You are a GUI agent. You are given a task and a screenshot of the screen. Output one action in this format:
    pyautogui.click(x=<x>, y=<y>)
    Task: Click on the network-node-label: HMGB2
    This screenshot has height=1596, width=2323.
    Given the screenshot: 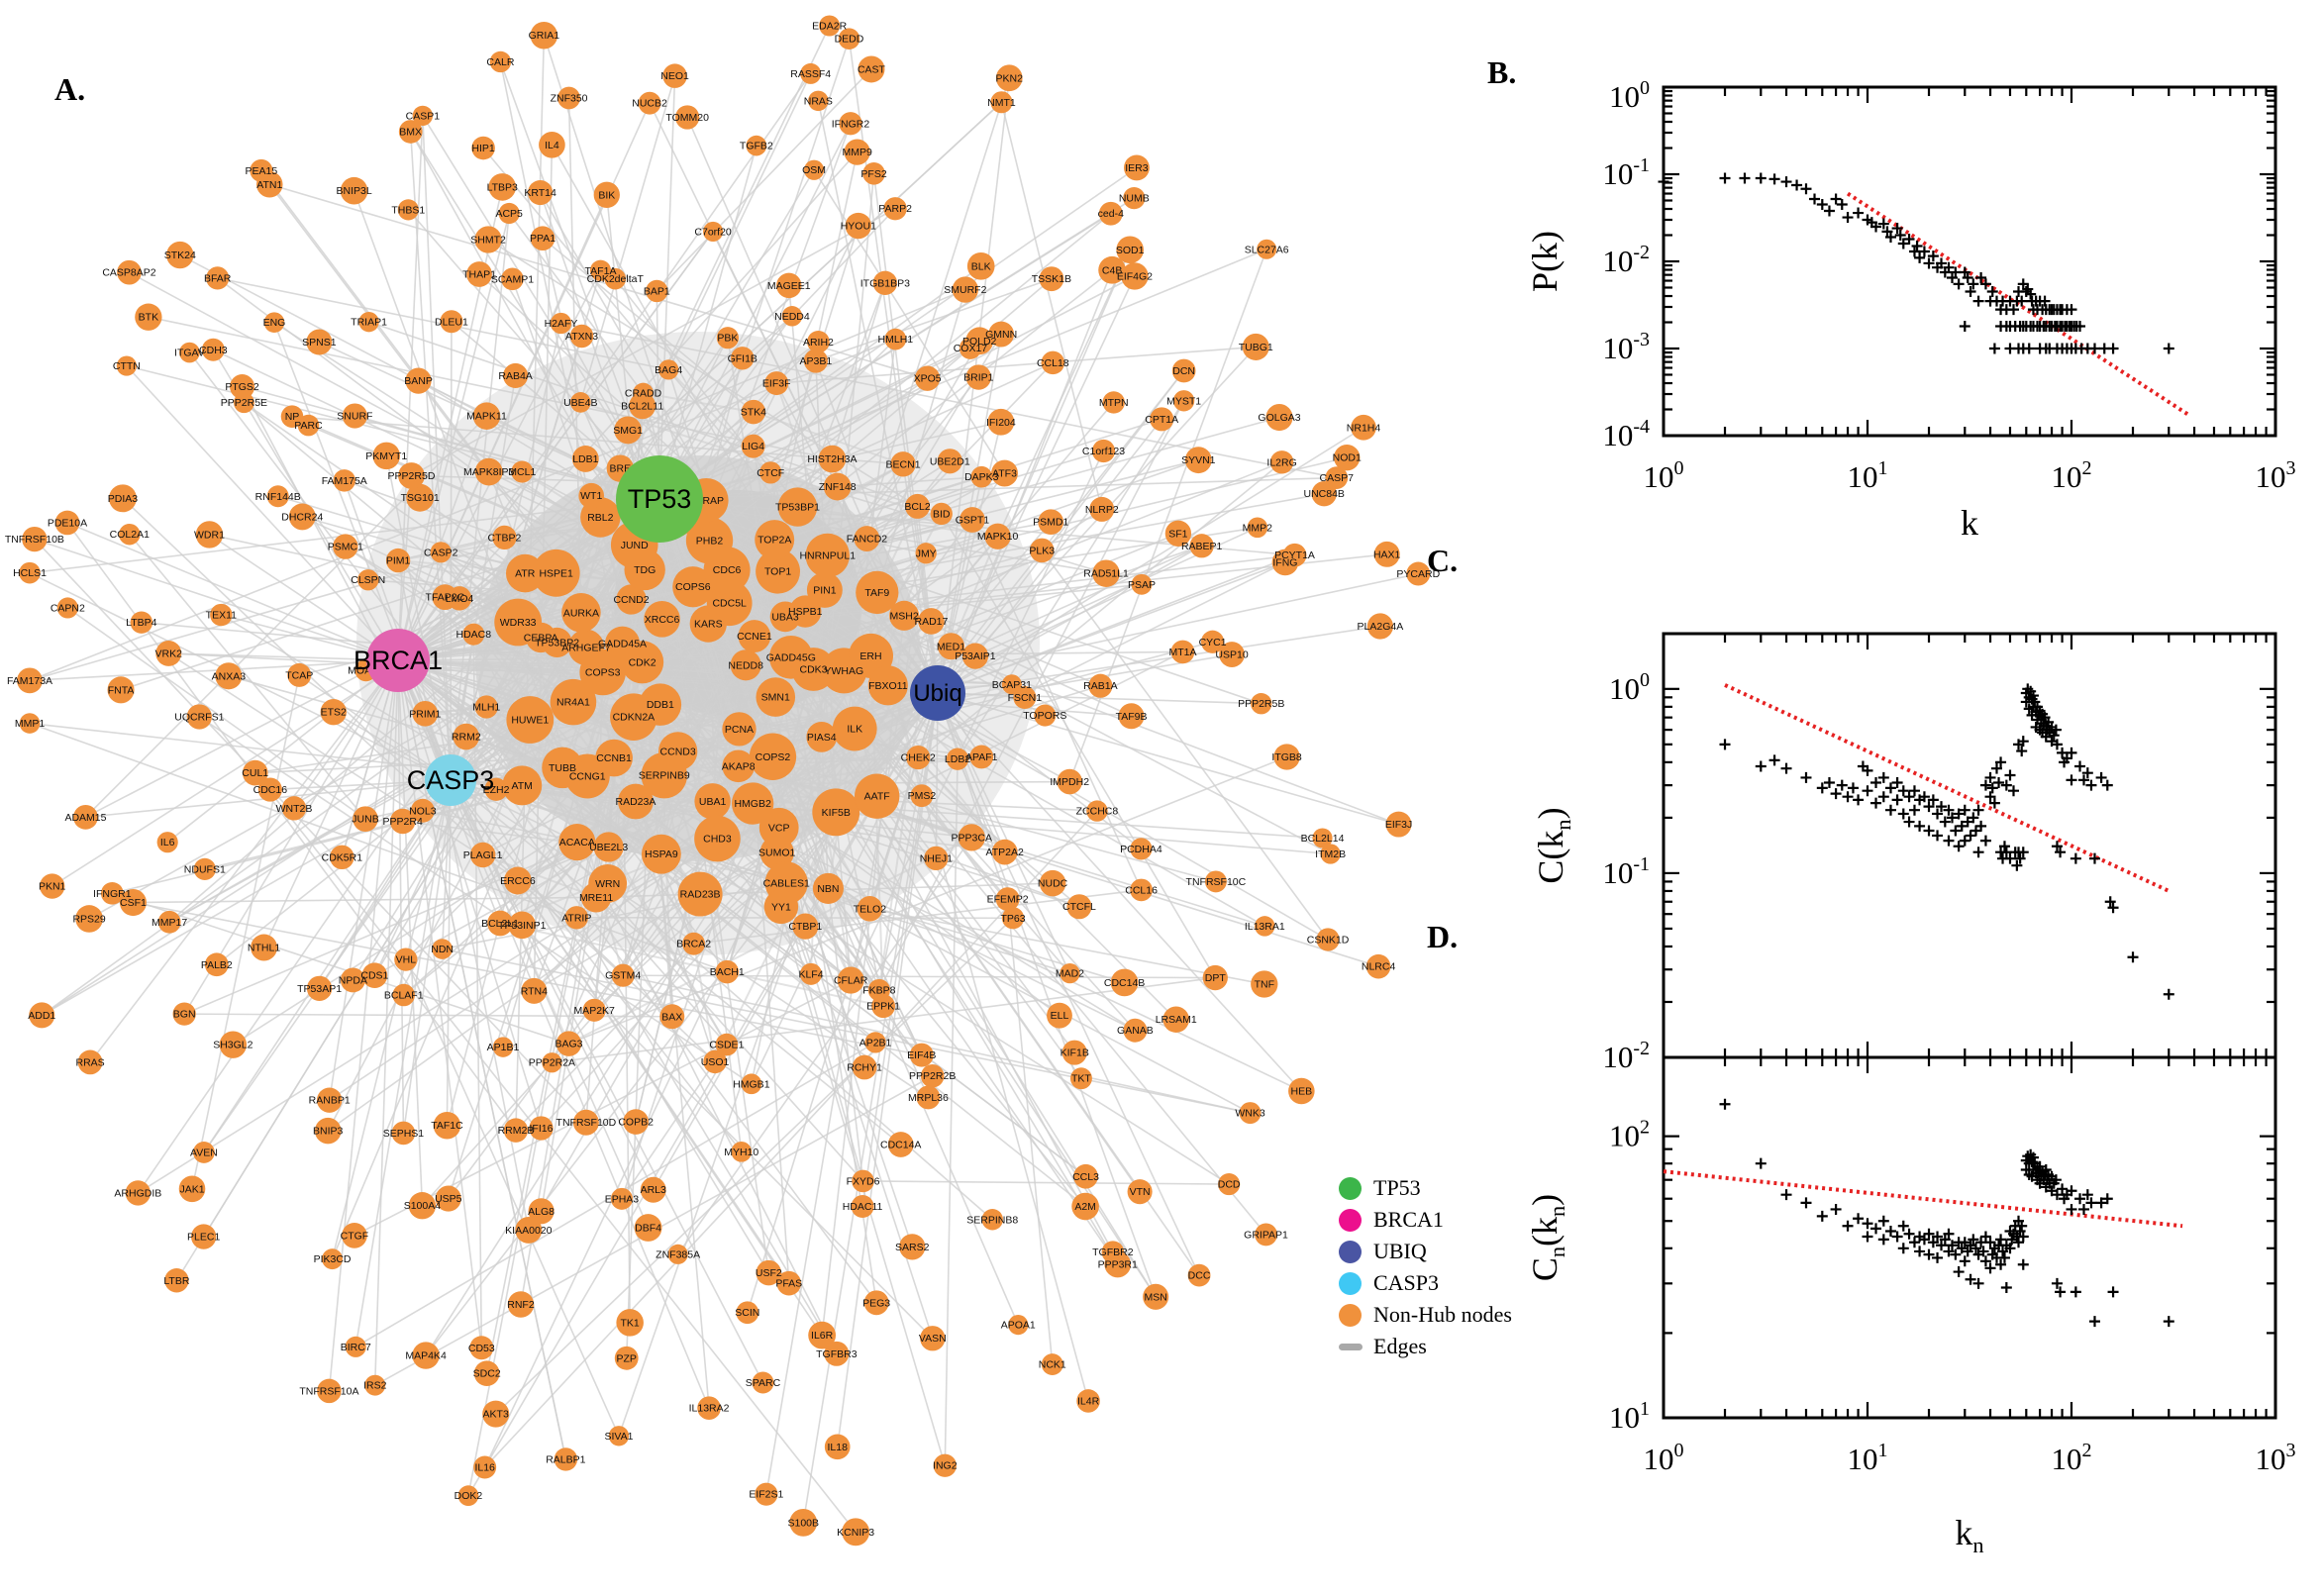 What is the action you would take?
    pyautogui.click(x=752, y=804)
    